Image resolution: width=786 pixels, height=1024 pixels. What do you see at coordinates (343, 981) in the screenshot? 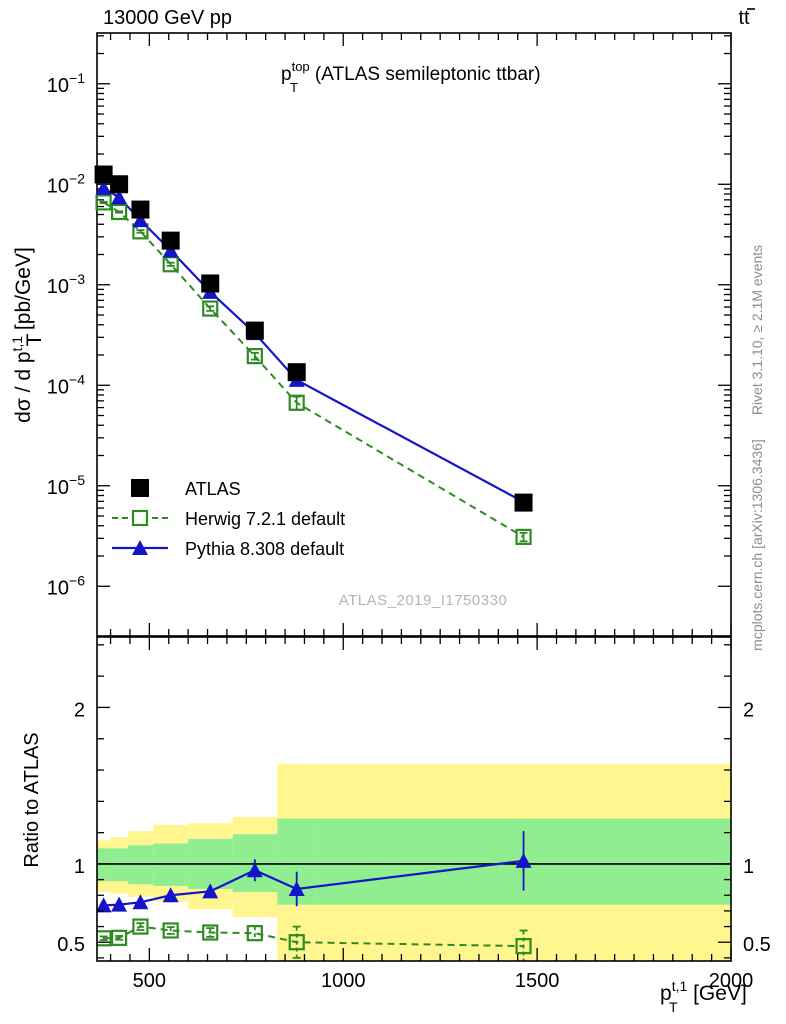
I see `x-tick-label: 1000` at bounding box center [343, 981].